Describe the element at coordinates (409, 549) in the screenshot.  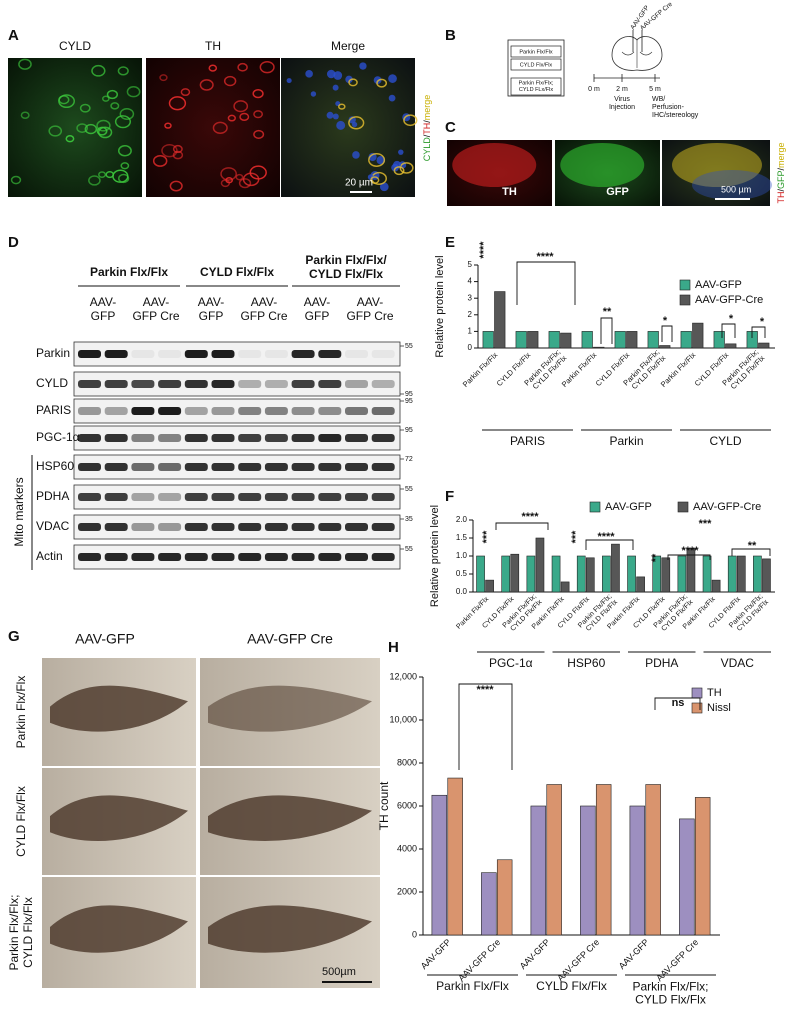
I see `mw-label: 55` at that location.